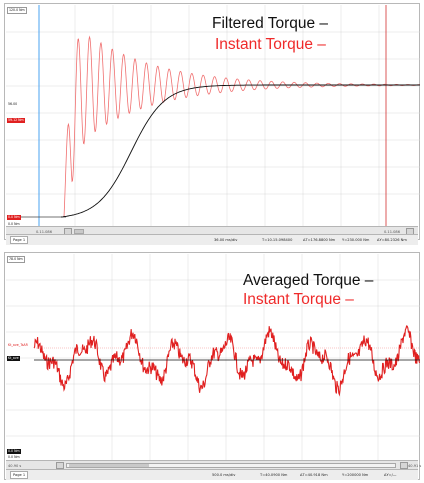  I want to click on status-scale: 36.00 ms/div, so click(226, 240).